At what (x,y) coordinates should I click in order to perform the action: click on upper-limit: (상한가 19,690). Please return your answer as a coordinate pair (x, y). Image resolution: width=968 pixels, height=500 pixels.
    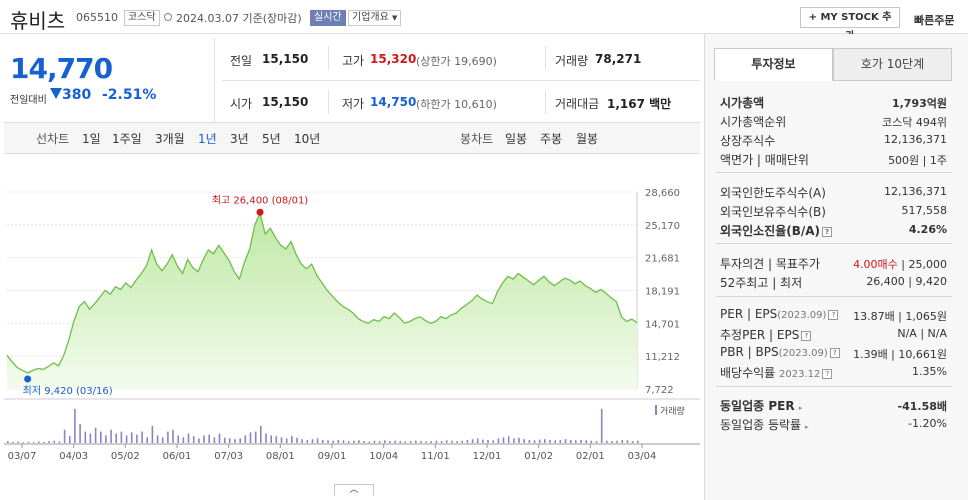
    Looking at the image, I should click on (456, 61).